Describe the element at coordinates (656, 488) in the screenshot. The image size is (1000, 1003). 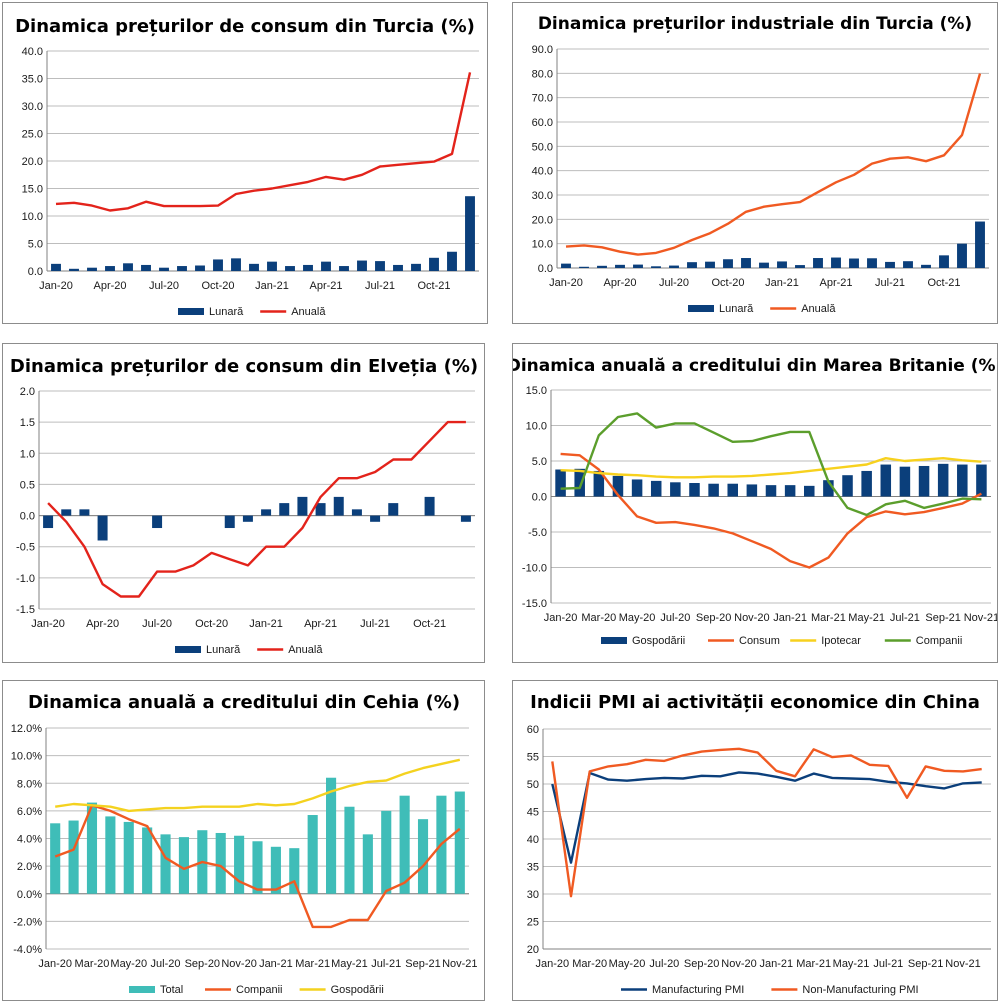
I see `bar-gospodării-jun-20` at that location.